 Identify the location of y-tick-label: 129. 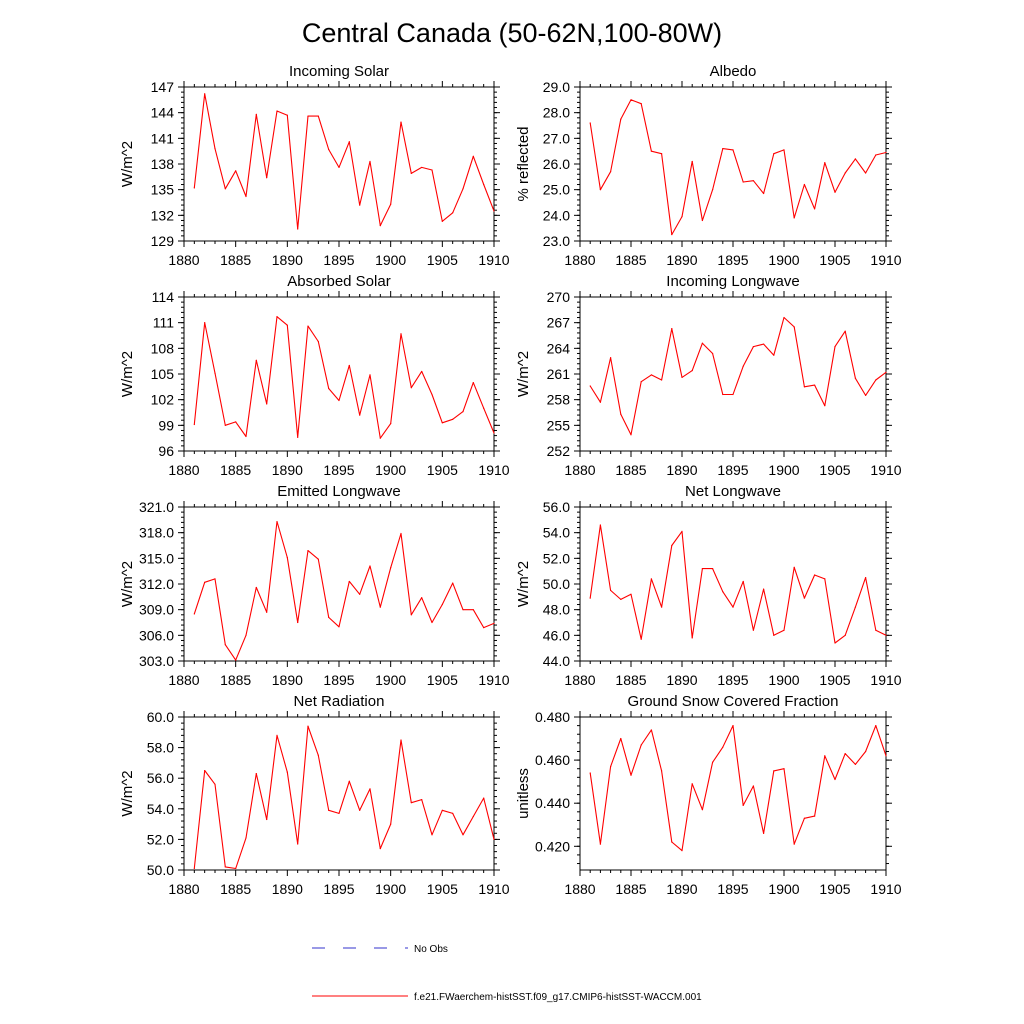
(163, 241).